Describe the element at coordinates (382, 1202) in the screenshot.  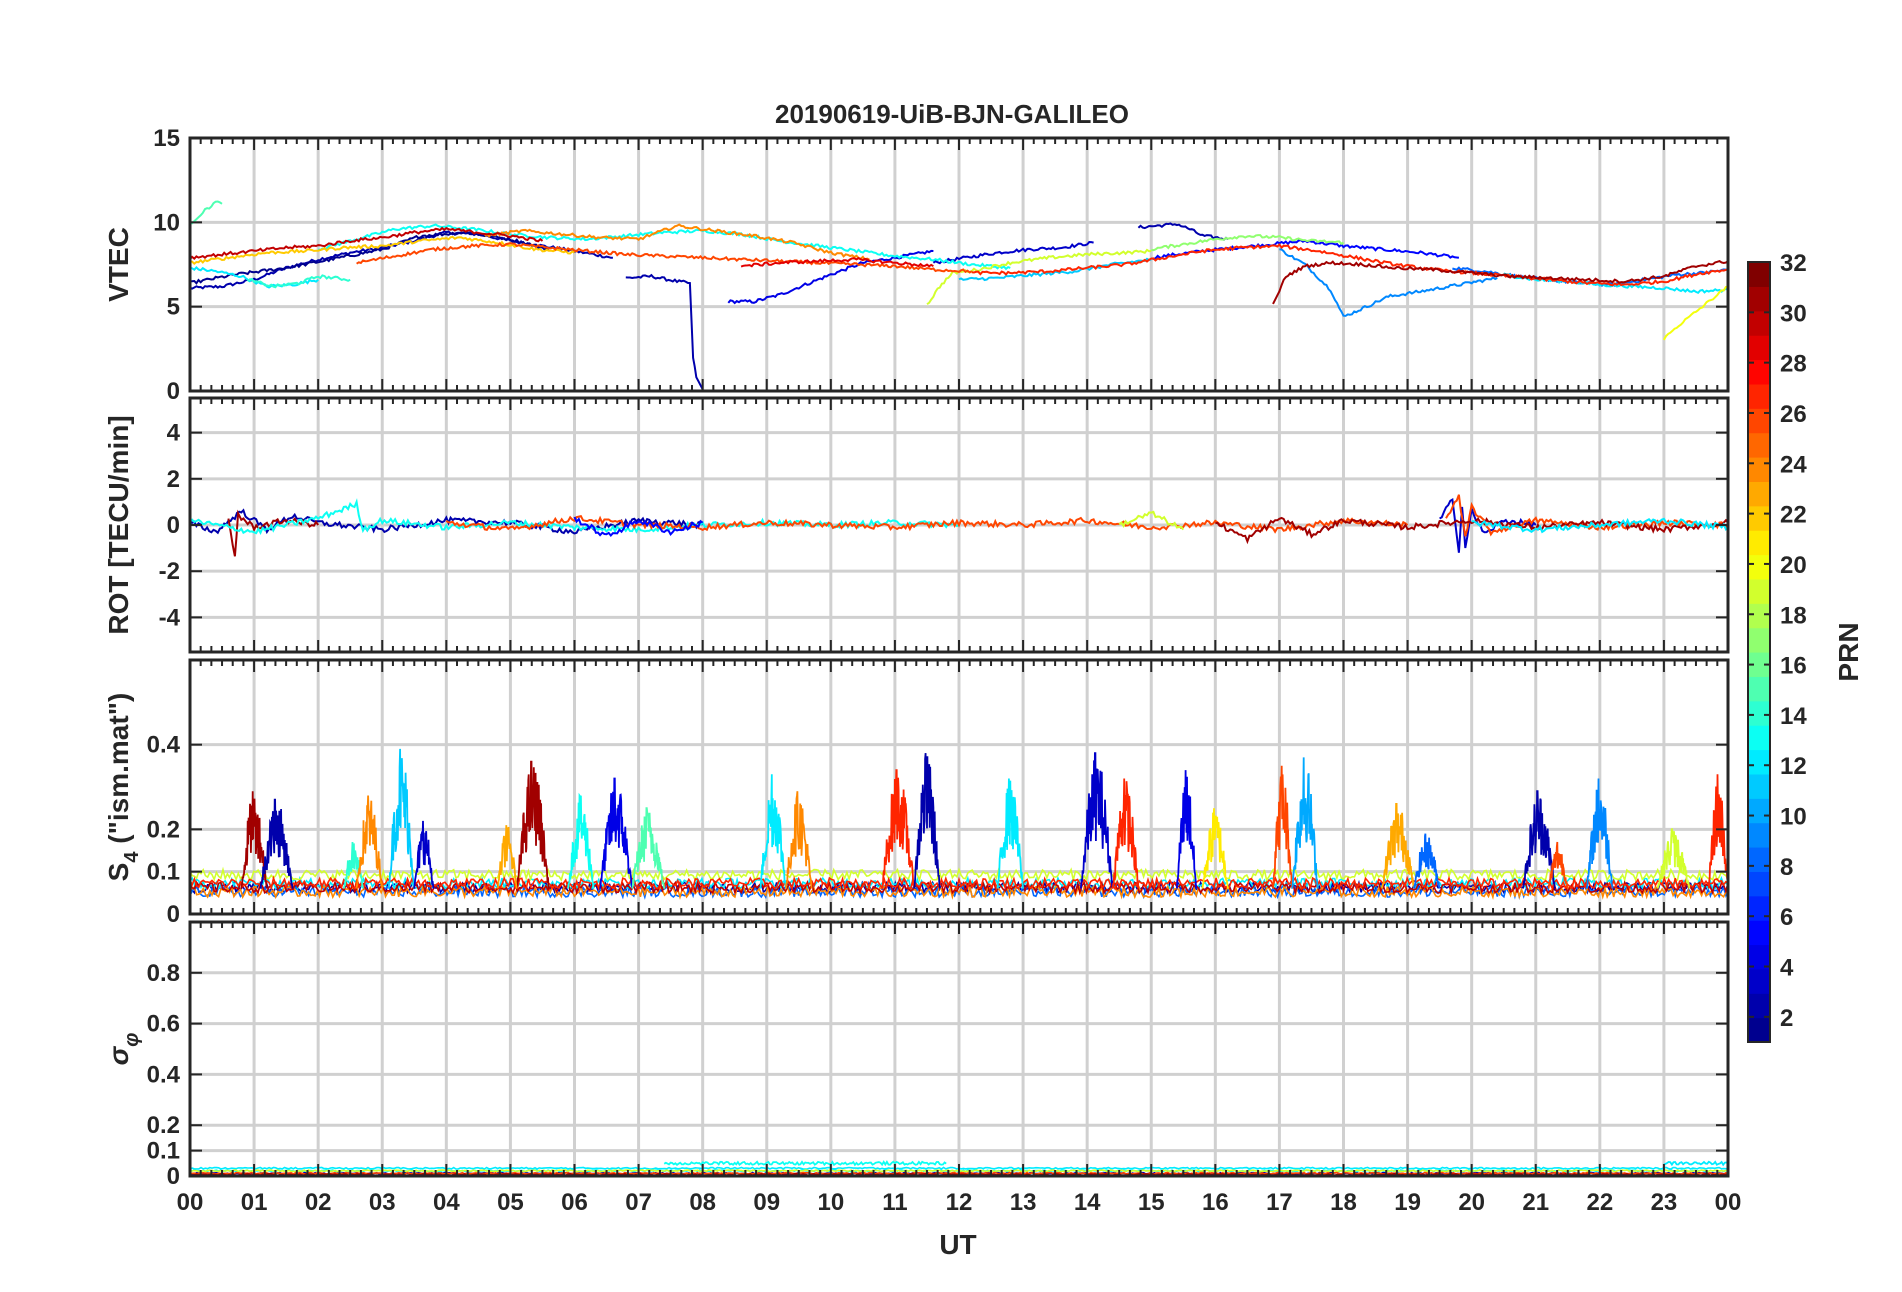
I see `x-tick-label: 03` at that location.